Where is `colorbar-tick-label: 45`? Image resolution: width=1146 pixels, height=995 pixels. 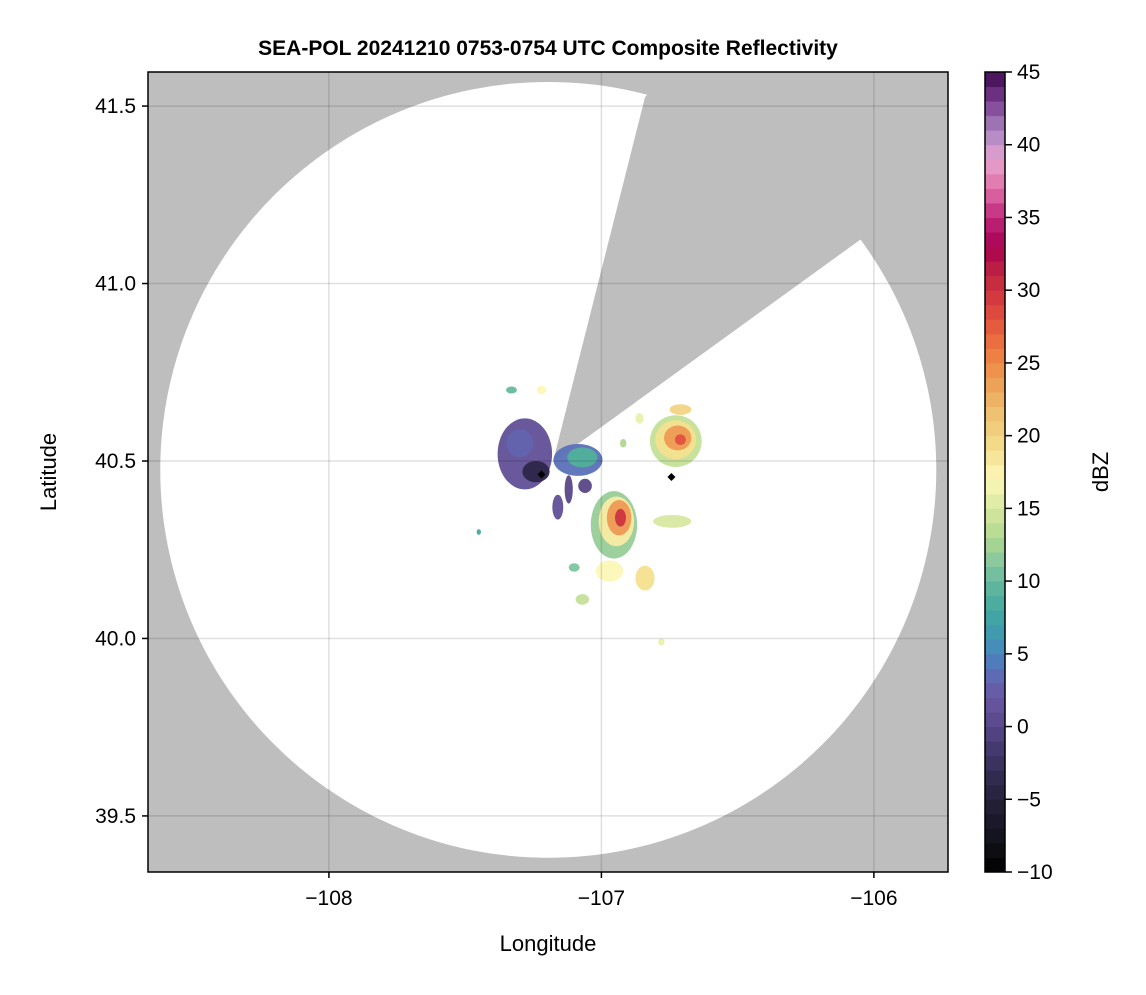 colorbar-tick-label: 45 is located at coordinates (1028, 72).